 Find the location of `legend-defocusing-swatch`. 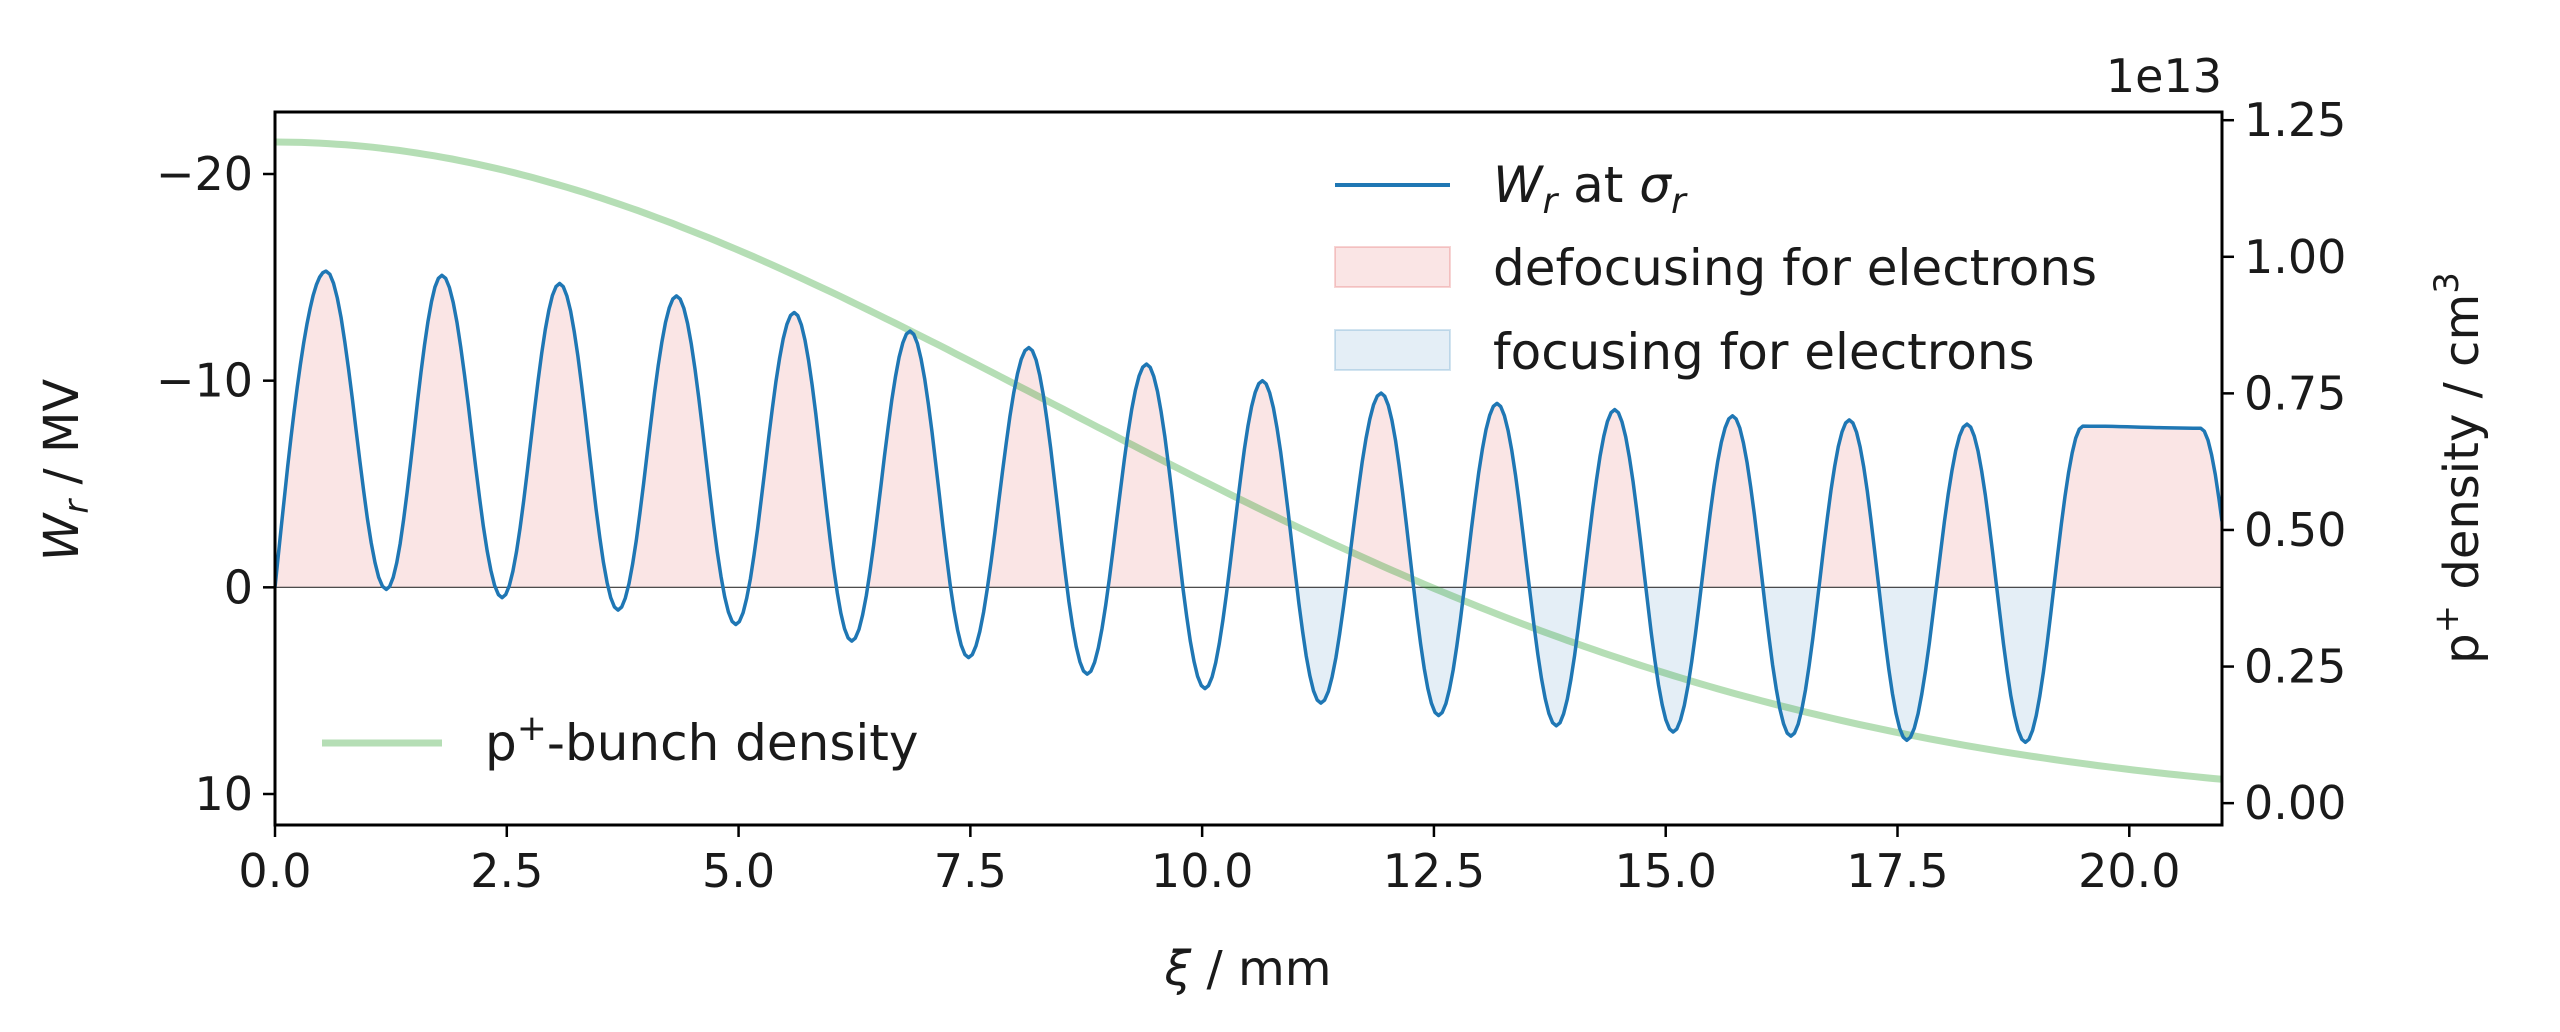

legend-defocusing-swatch is located at coordinates (1392, 267).